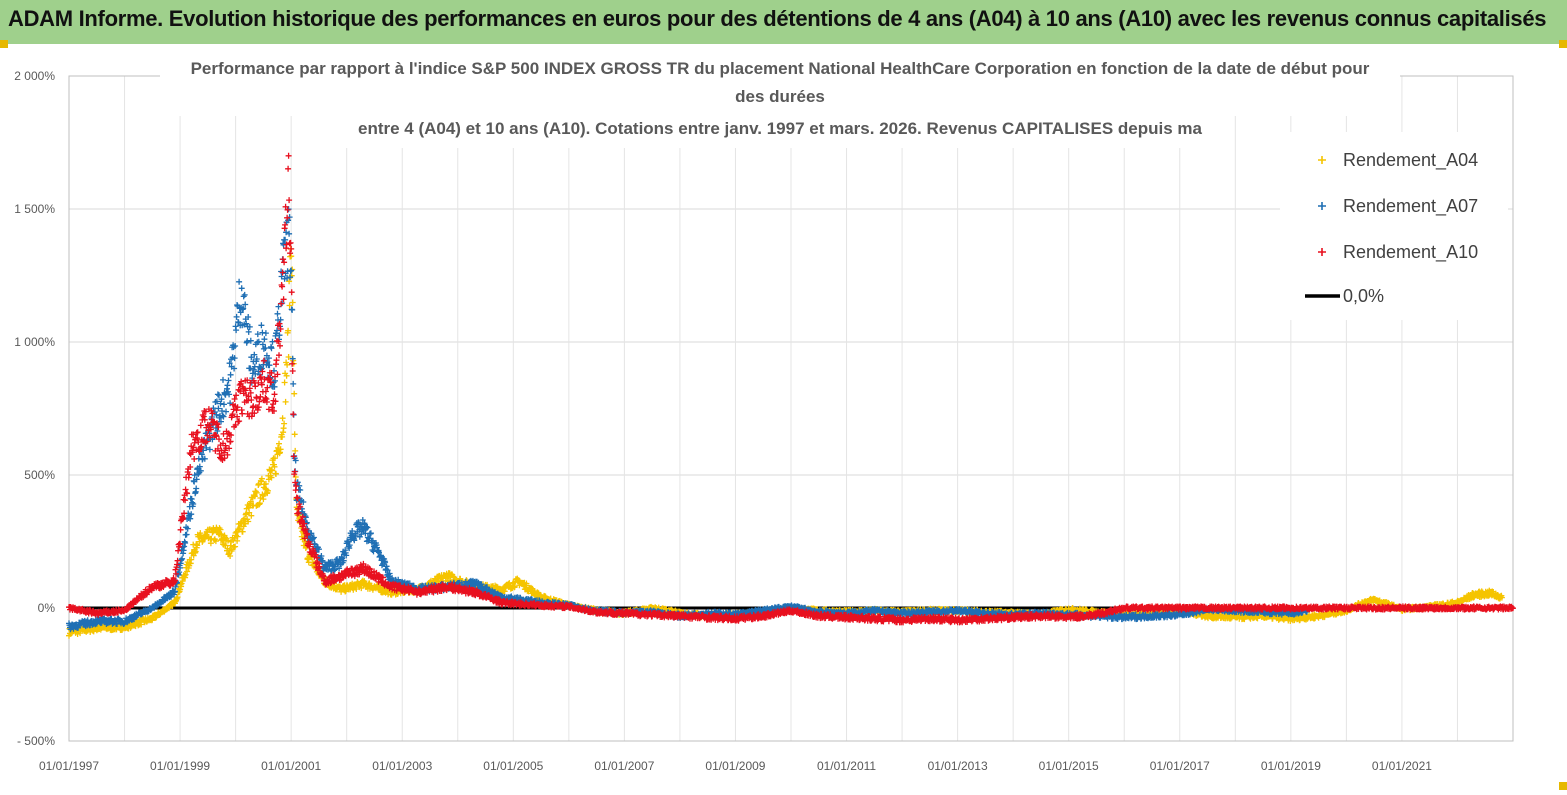 This screenshot has height=795, width=1567. Describe the element at coordinates (1069, 766) in the screenshot. I see `x-tick-label: 01/01/2015` at that location.